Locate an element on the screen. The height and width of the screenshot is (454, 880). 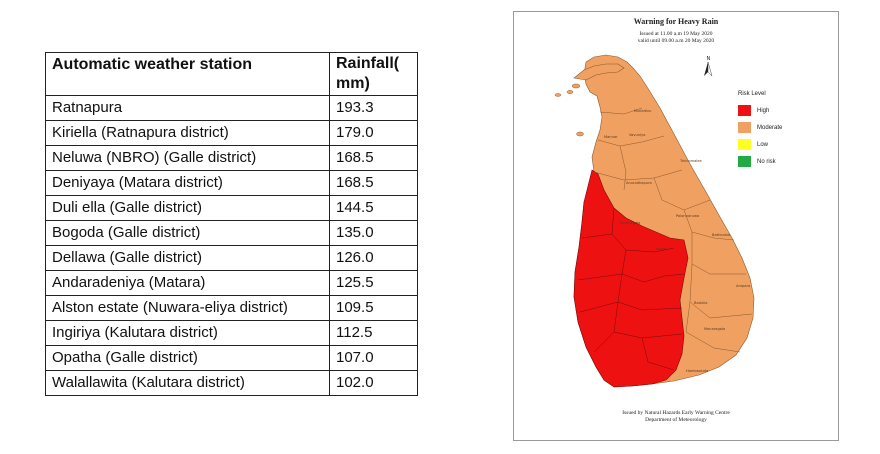
legend-label: Moderate is located at coordinates (770, 127).